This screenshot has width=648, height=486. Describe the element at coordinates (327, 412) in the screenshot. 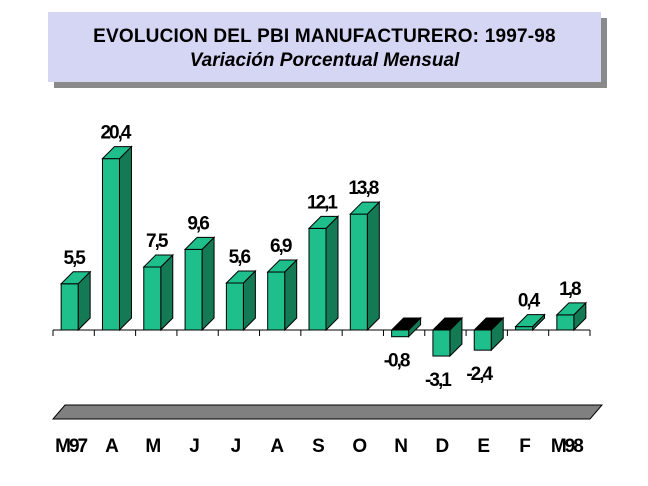

I see `chart-floor` at that location.